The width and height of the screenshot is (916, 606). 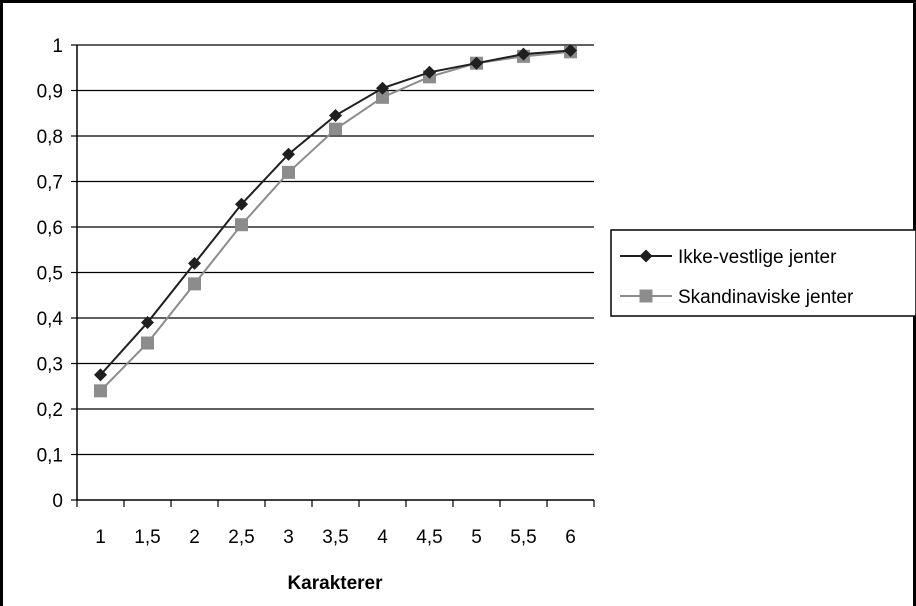 What do you see at coordinates (57, 501) in the screenshot?
I see `y-tick-label: 0` at bounding box center [57, 501].